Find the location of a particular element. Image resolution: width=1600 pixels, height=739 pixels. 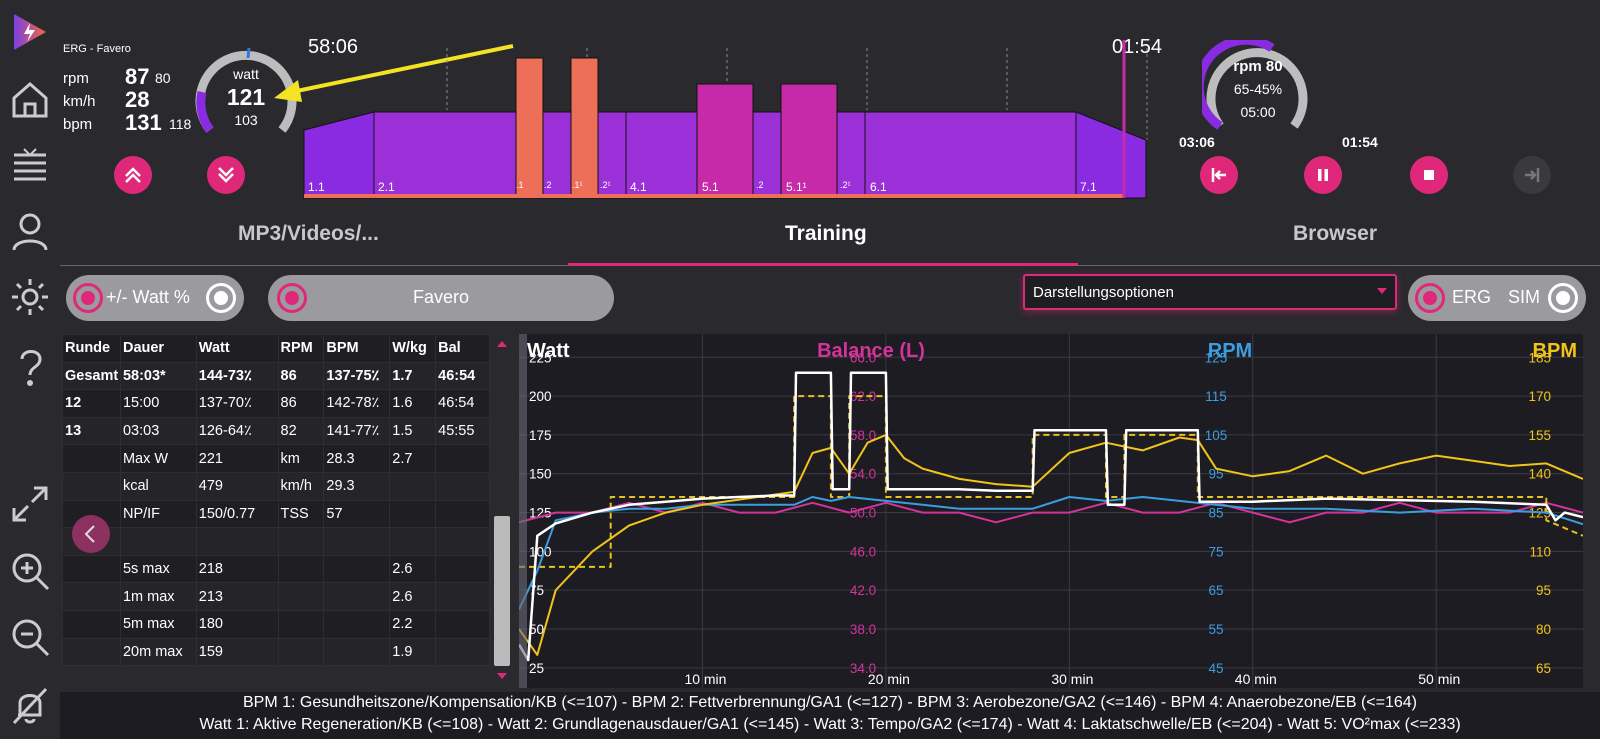

table-cell: km is located at coordinates (301, 458).